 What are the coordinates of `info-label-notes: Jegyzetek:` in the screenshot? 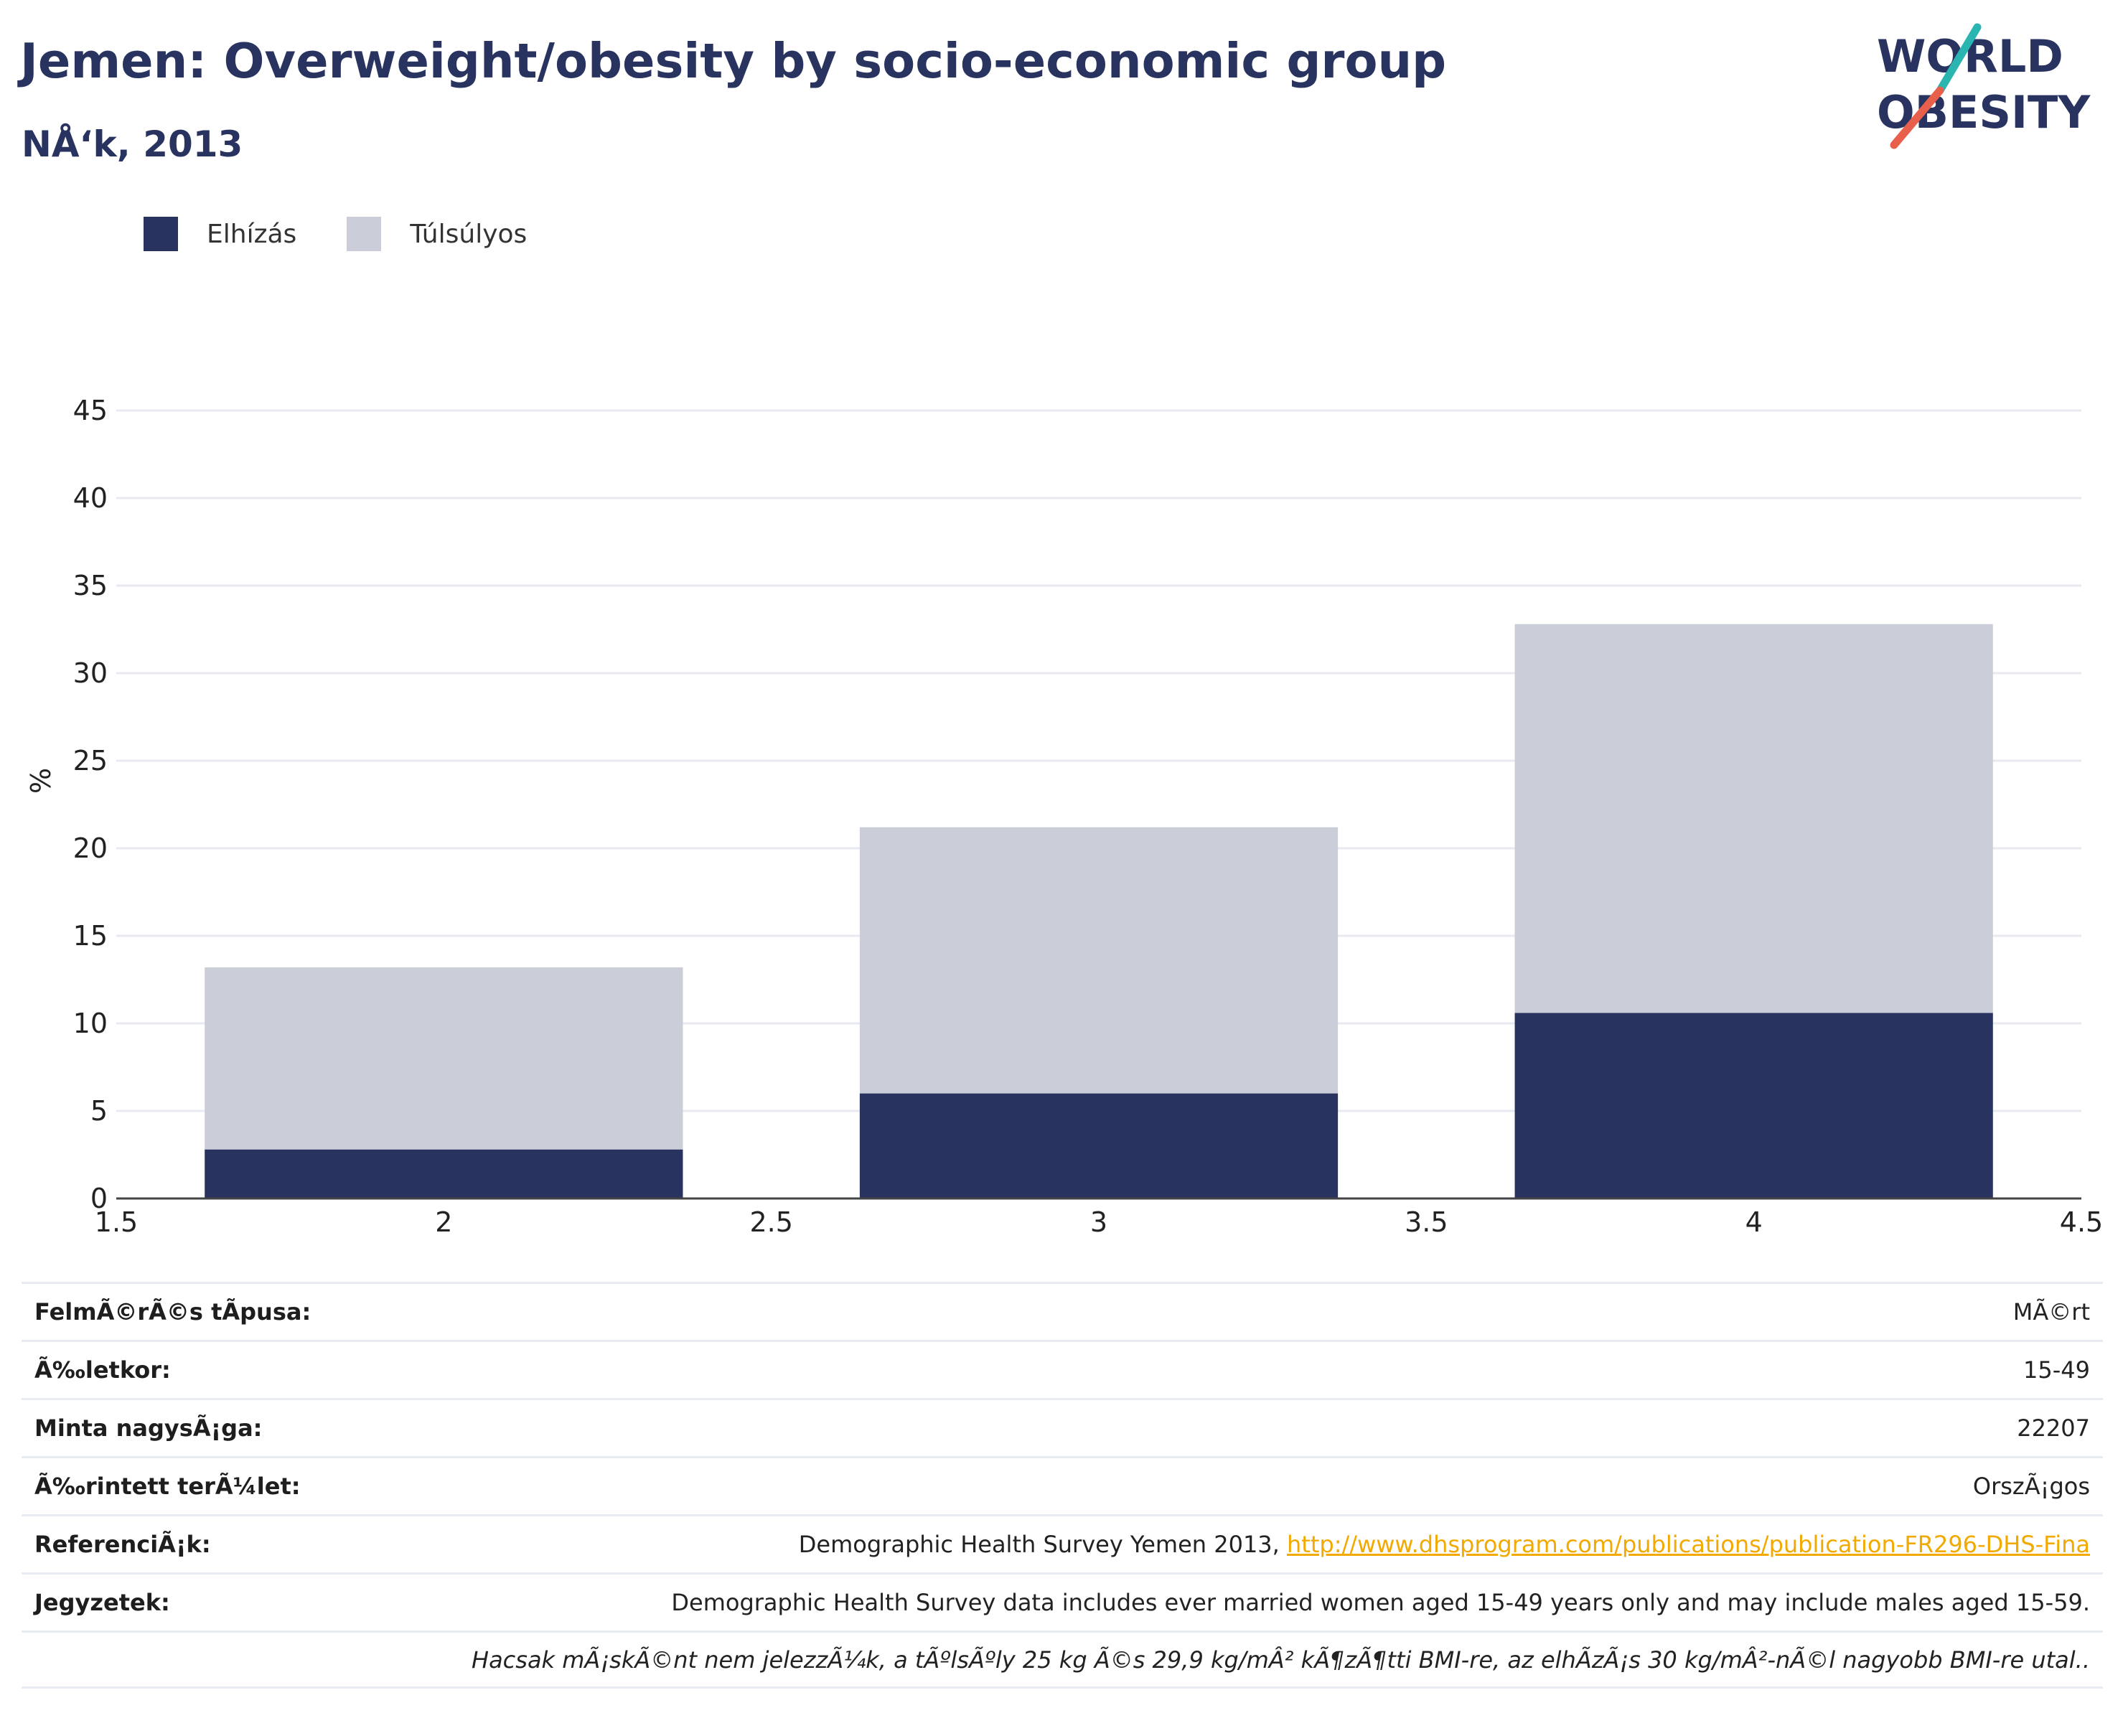 It's located at (102, 1602).